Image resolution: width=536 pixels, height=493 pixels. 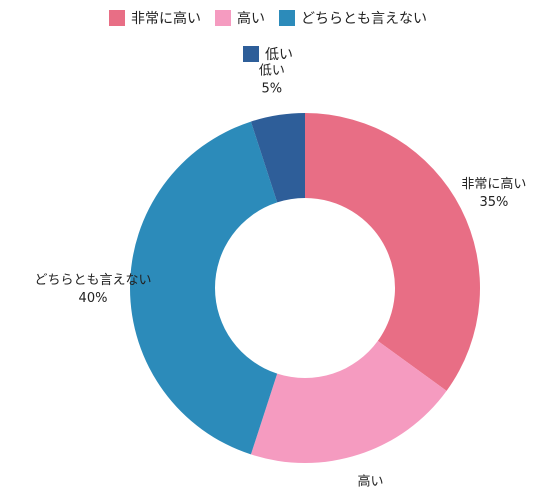 What do you see at coordinates (272, 89) in the screenshot?
I see `slice-value-label: 5%` at bounding box center [272, 89].